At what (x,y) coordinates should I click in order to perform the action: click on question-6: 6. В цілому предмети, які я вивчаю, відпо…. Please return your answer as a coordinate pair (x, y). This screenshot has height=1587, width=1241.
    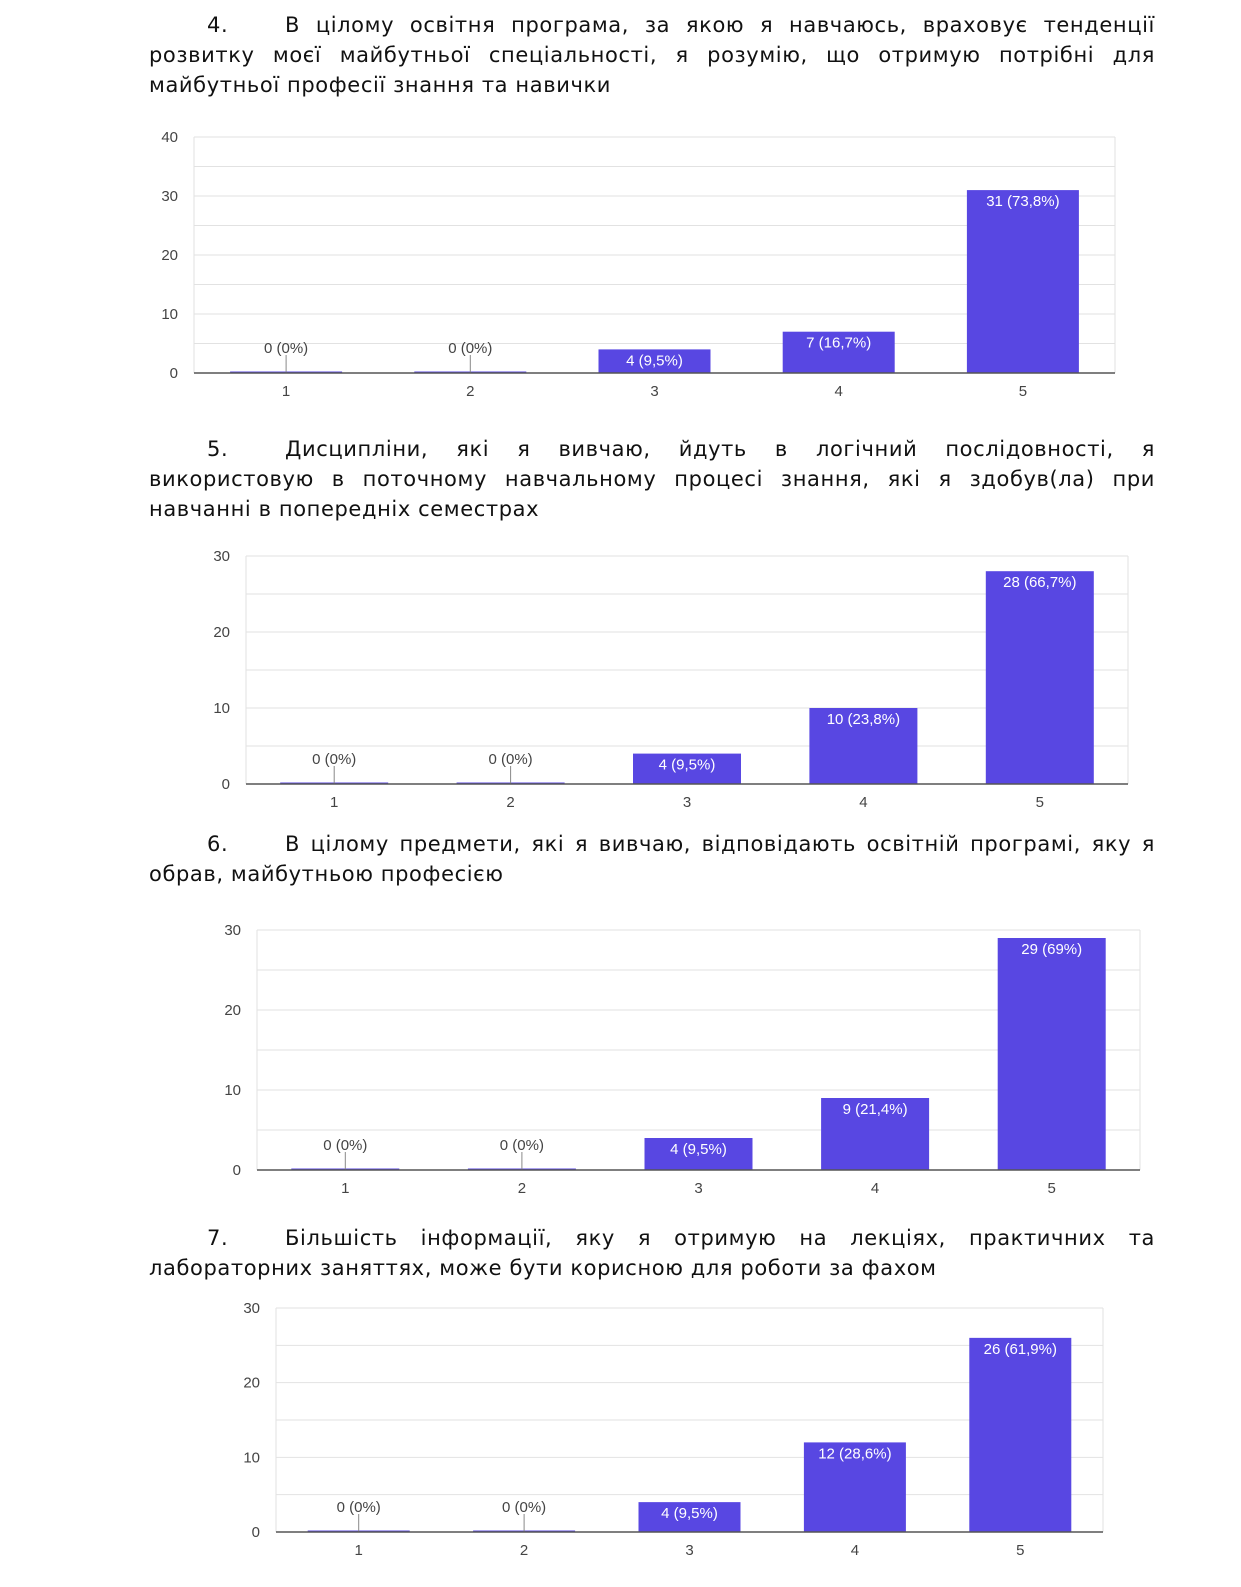
    Looking at the image, I should click on (652, 859).